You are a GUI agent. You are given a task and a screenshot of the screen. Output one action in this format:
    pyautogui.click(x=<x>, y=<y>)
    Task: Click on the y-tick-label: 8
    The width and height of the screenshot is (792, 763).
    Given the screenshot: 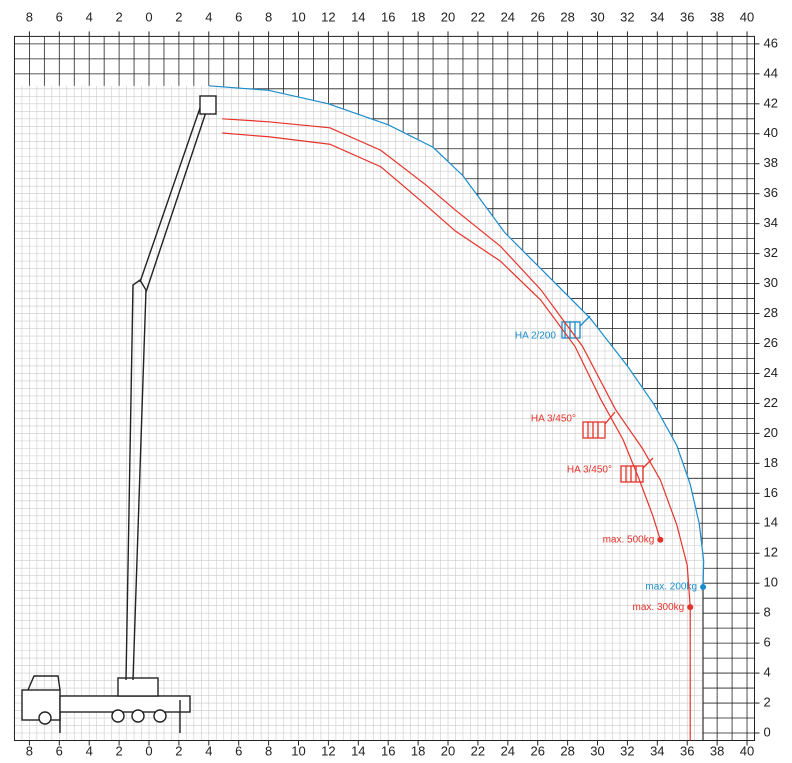 What is the action you would take?
    pyautogui.click(x=767, y=612)
    